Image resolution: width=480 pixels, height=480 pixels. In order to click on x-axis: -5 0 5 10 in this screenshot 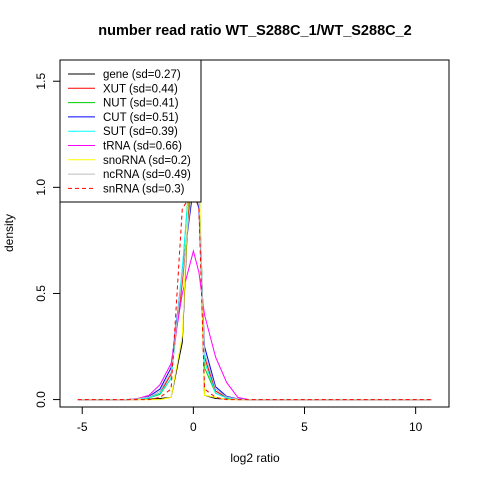, I will do `click(250, 420)`.